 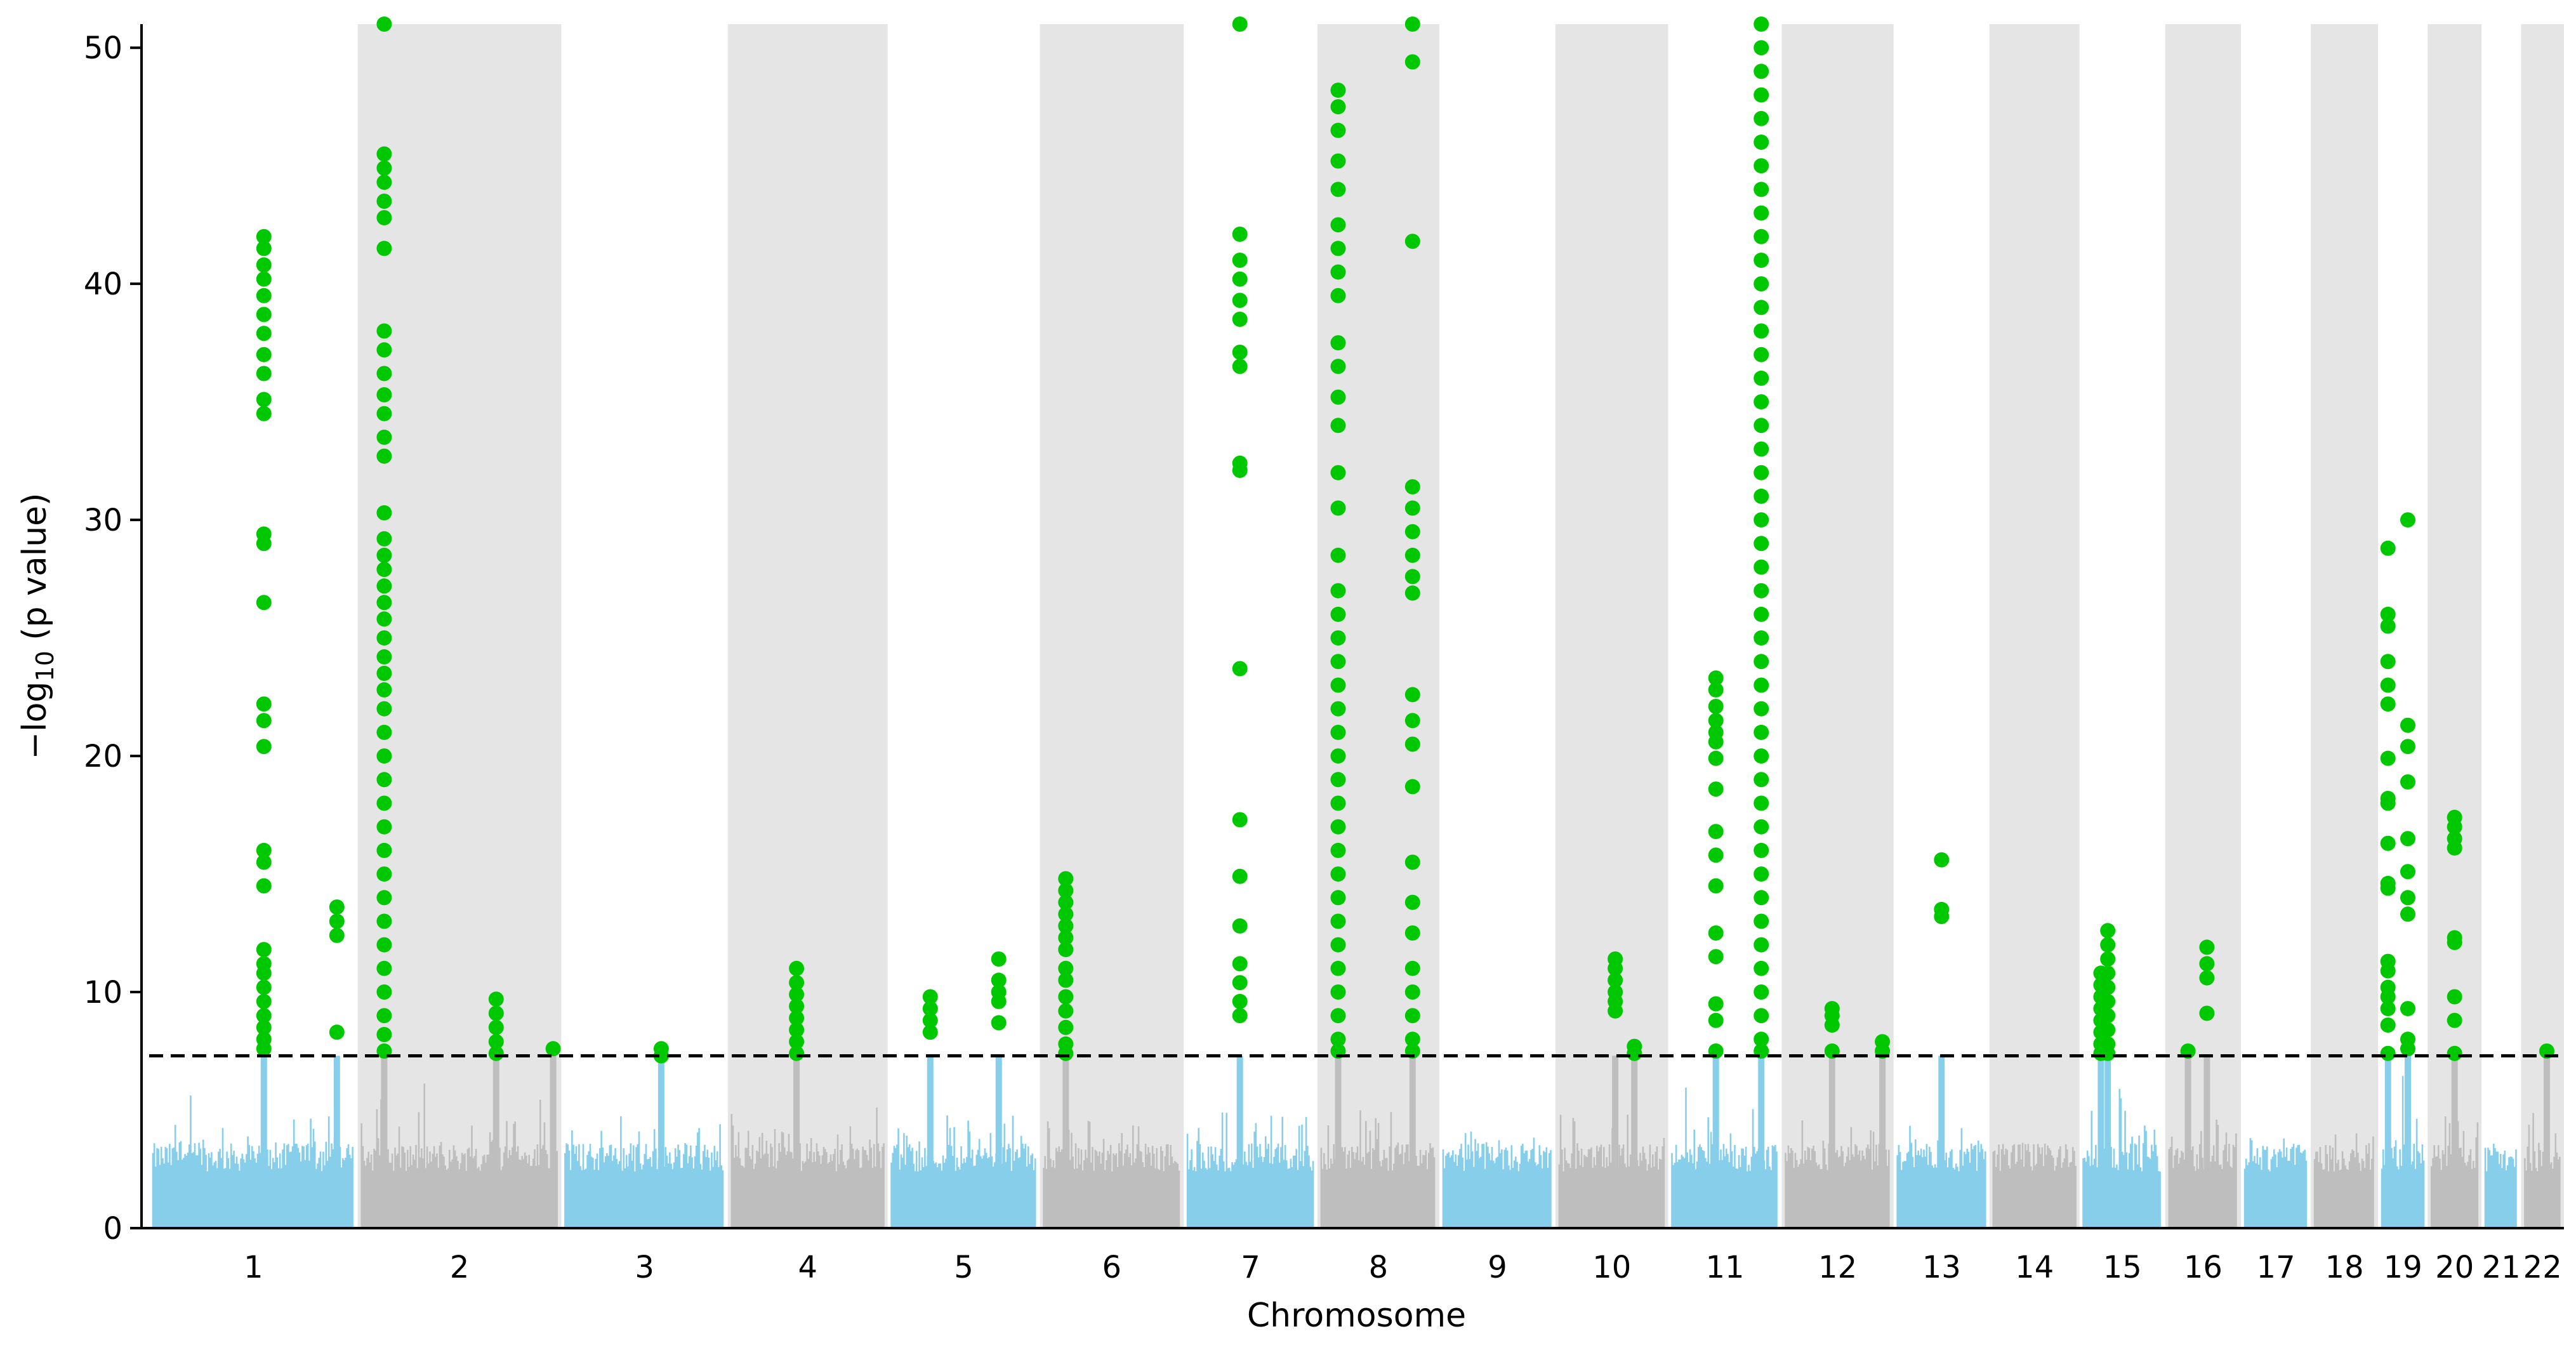 I want to click on x-tick-label: 17, so click(x=2276, y=1267).